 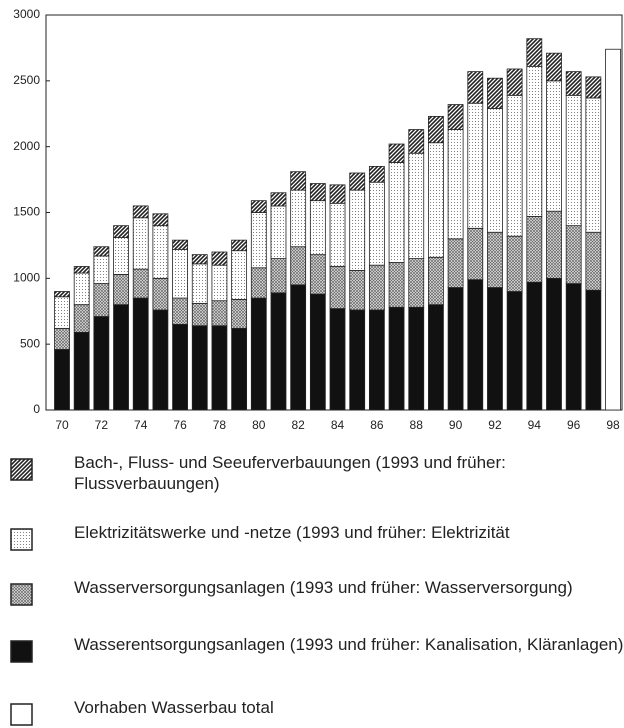 I want to click on x-tick-label: 76, so click(x=180, y=425).